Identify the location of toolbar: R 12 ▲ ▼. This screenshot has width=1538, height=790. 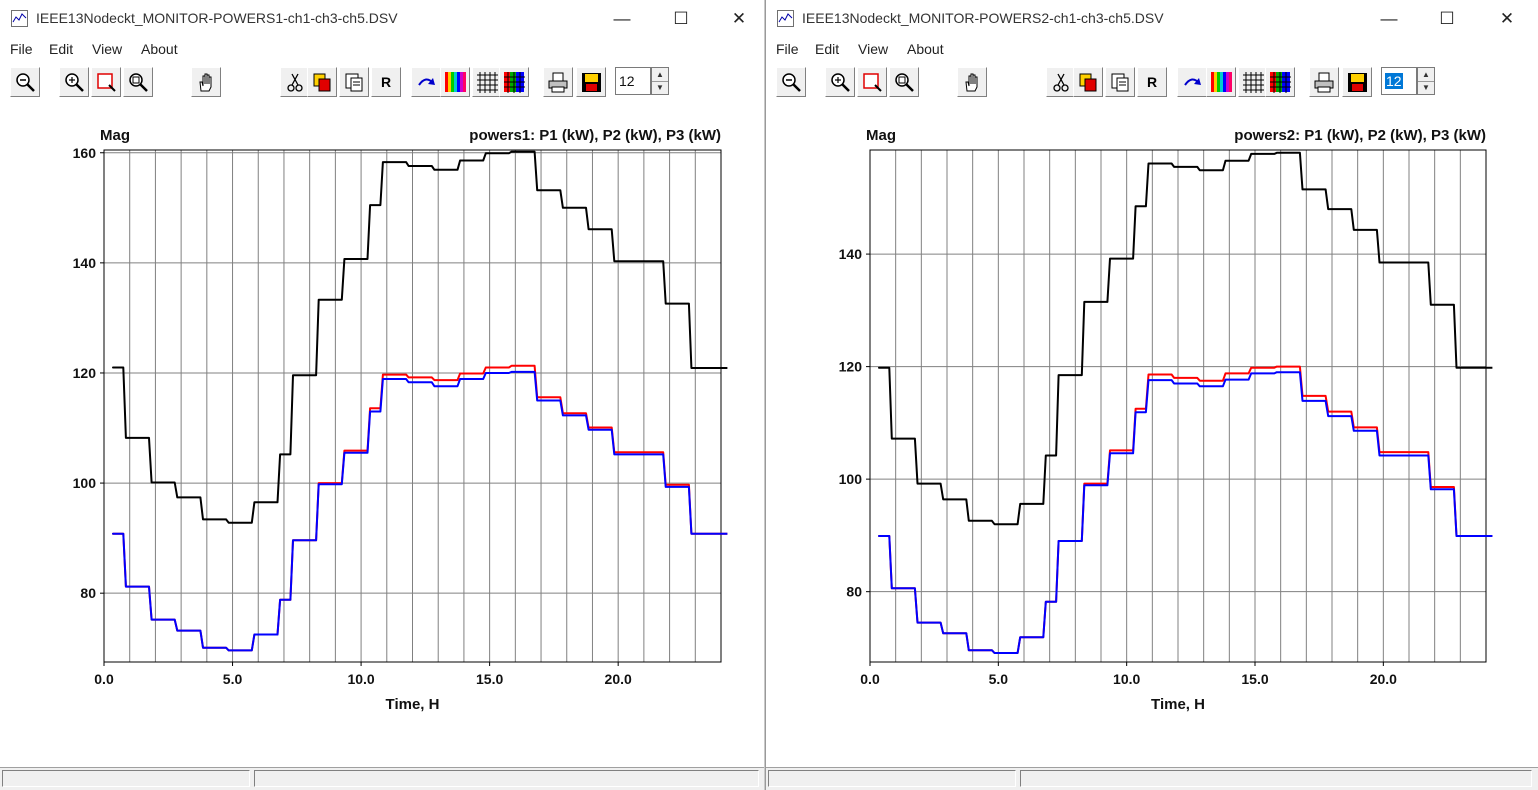
(1152, 82).